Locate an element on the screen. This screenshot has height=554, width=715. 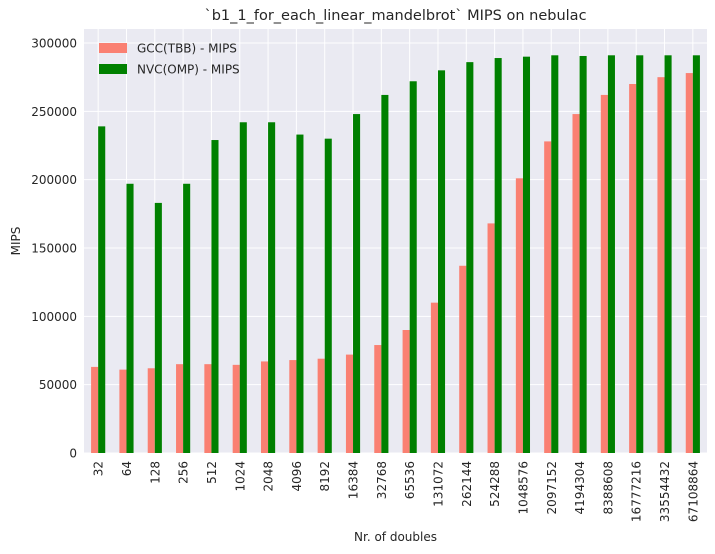
legend-label-nvc: NVC(OMP) - MIPS is located at coordinates (188, 70).